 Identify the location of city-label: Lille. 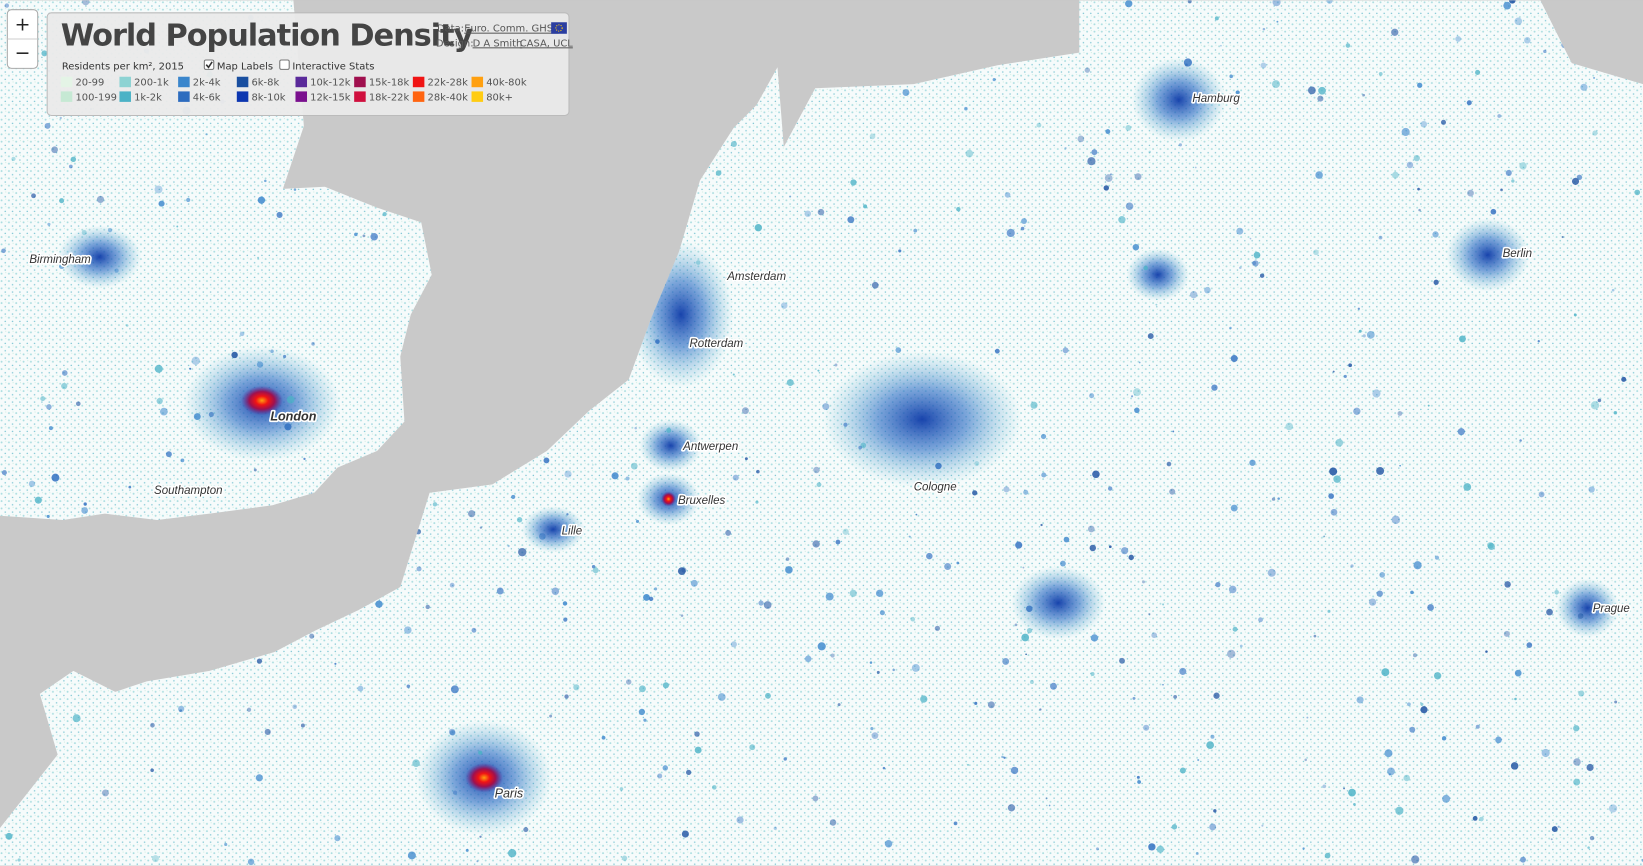
(572, 532).